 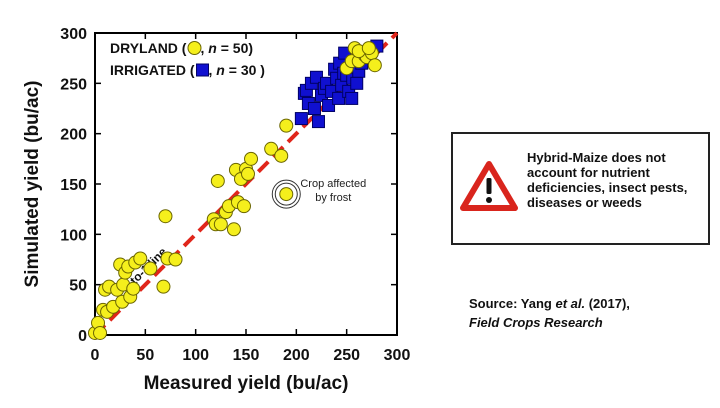 What do you see at coordinates (194, 48) in the screenshot?
I see `legend-dryland-marker` at bounding box center [194, 48].